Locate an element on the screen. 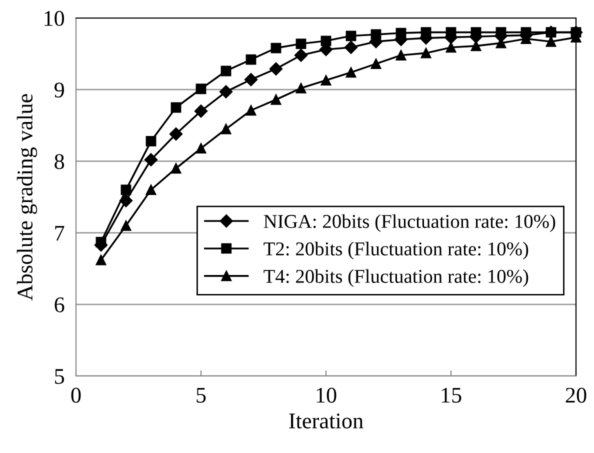 This screenshot has width=594, height=453. x-axis-title: Iteration is located at coordinates (326, 421).